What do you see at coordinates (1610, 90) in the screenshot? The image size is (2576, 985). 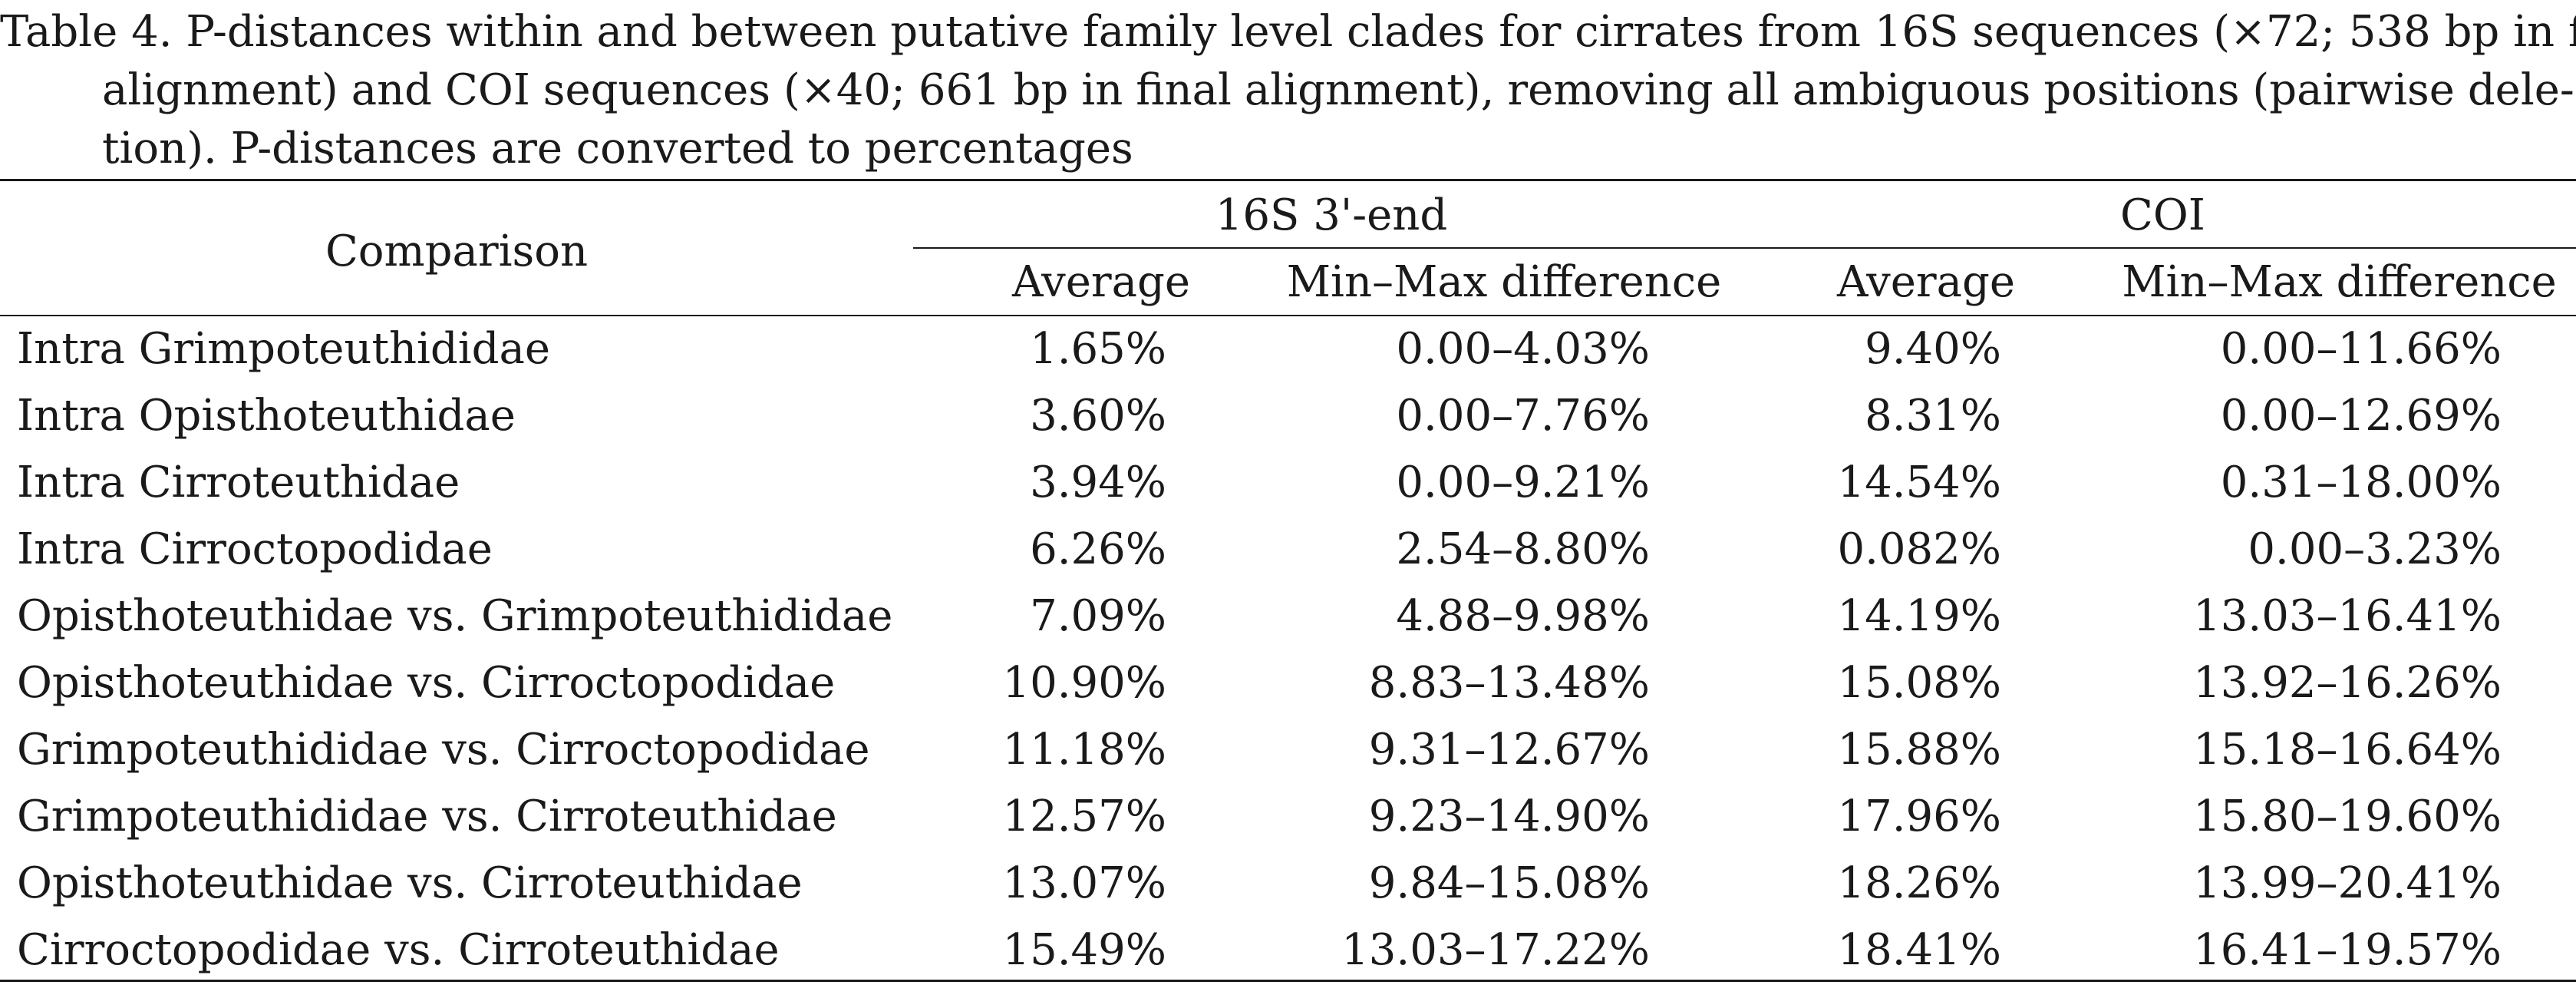 I see `caption-word: removing` at bounding box center [1610, 90].